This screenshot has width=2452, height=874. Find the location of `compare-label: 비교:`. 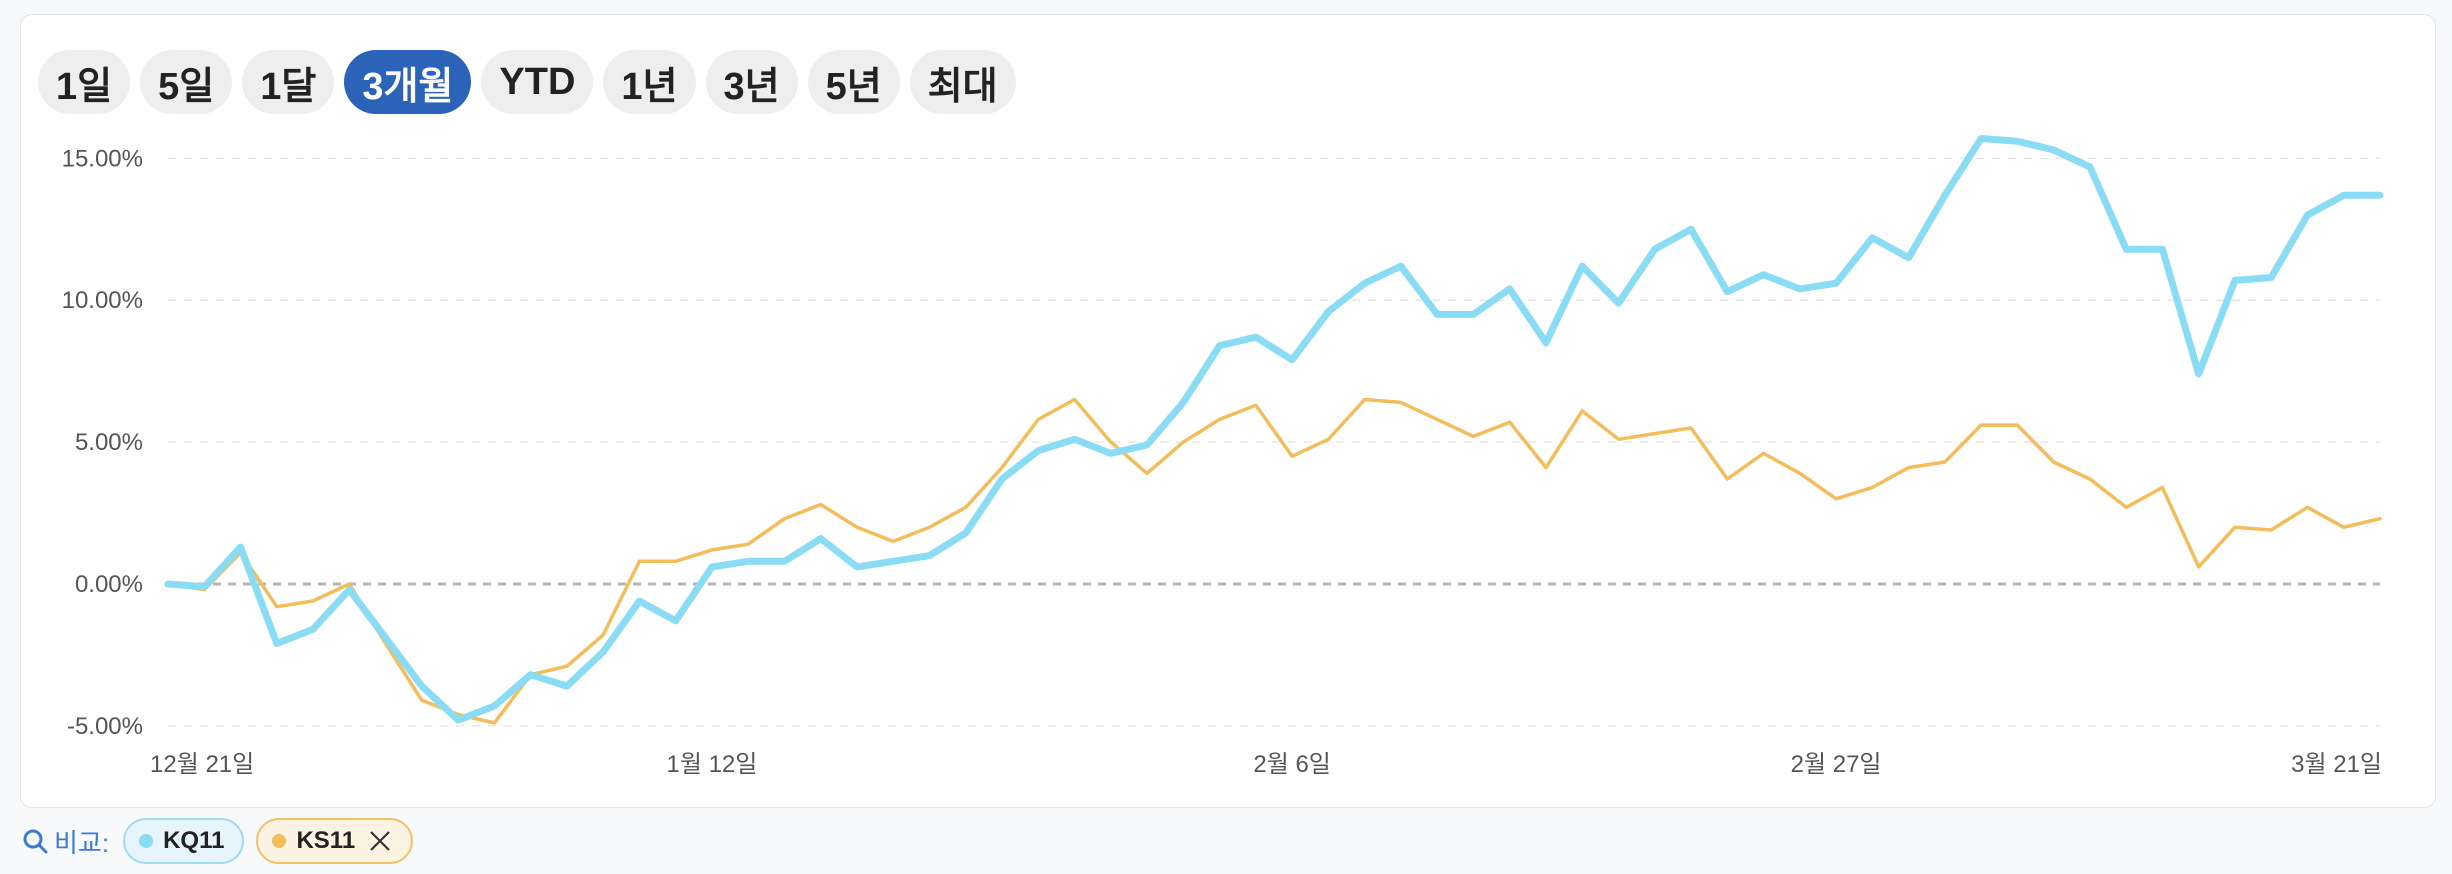

compare-label: 비교: is located at coordinates (65, 841).